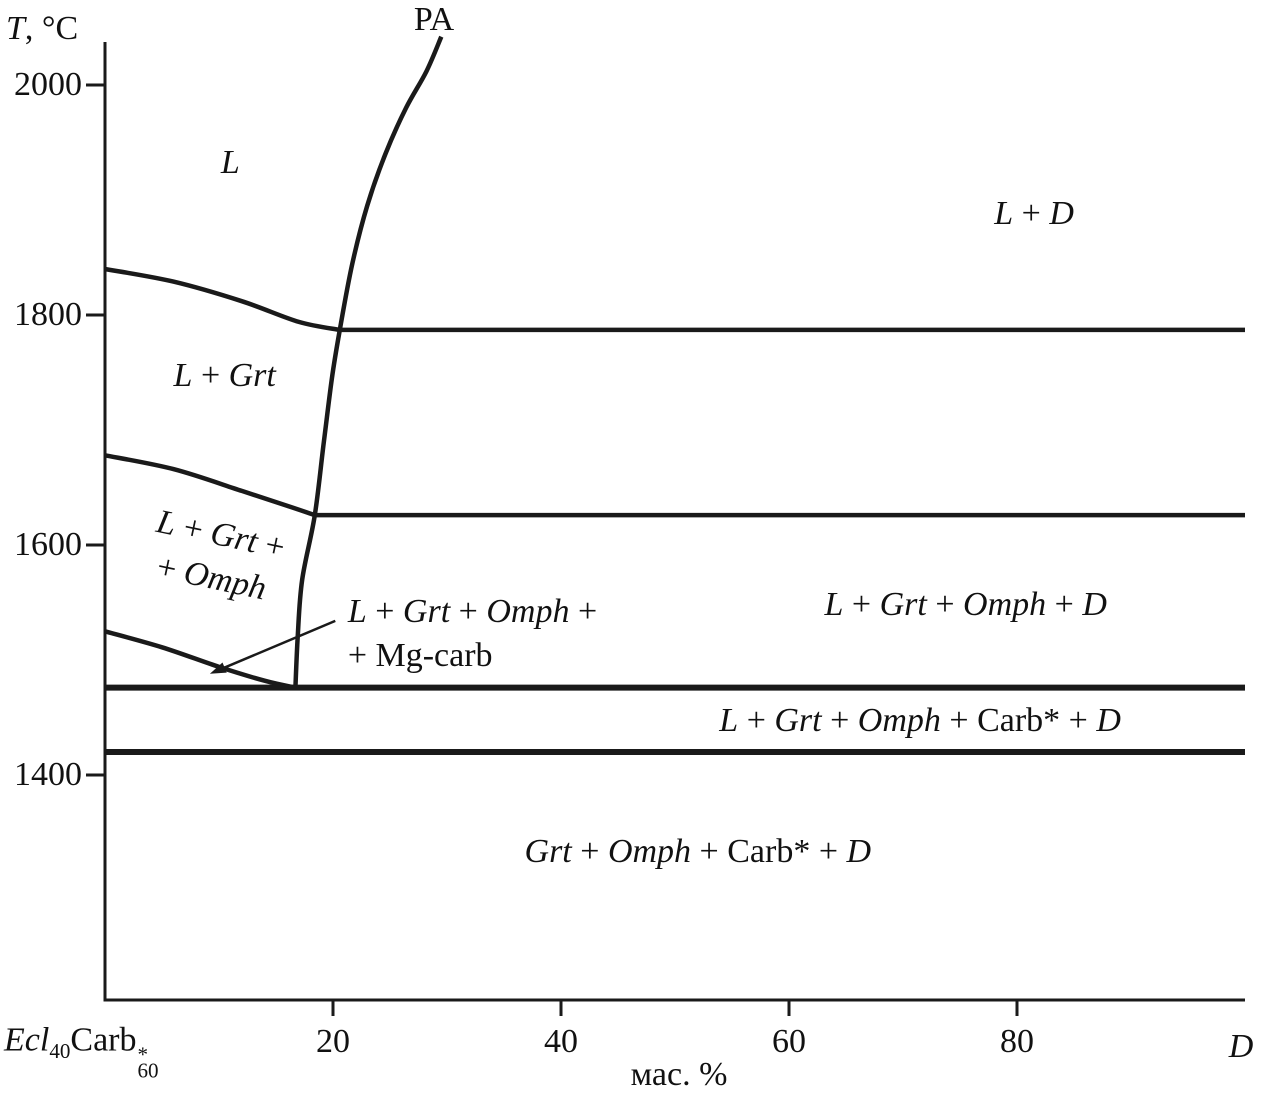  What do you see at coordinates (698, 851) in the screenshot?
I see `region-label-grt-omph-carb-d: Grt + Omph + Carb* + D` at bounding box center [698, 851].